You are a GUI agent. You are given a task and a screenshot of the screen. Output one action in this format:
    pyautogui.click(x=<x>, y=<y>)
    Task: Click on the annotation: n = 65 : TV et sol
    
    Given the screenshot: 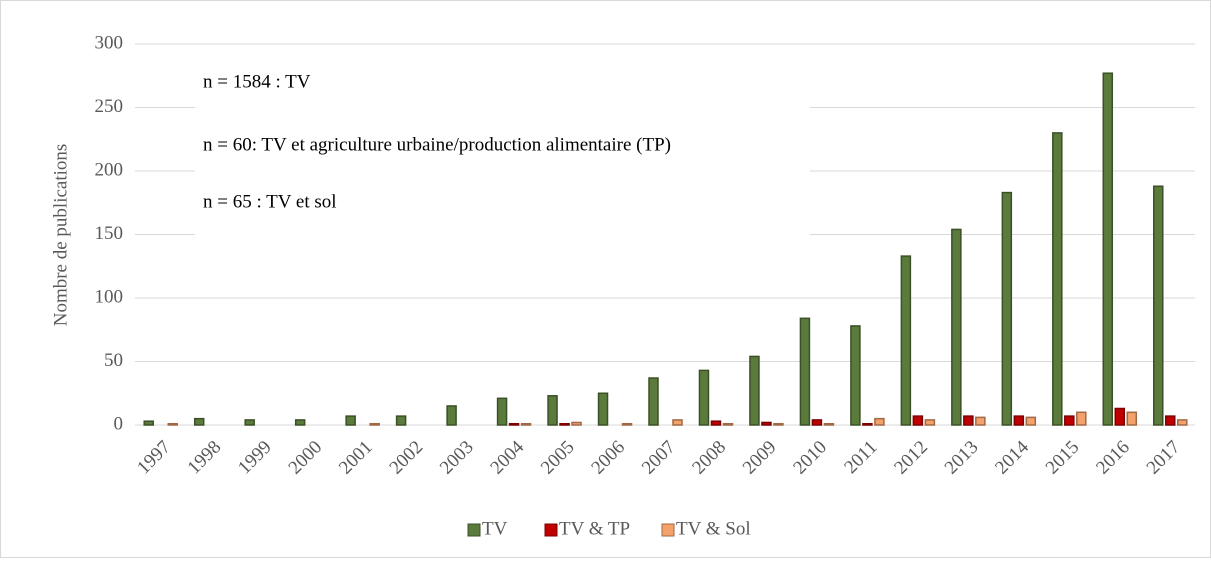 What is the action you would take?
    pyautogui.click(x=270, y=201)
    